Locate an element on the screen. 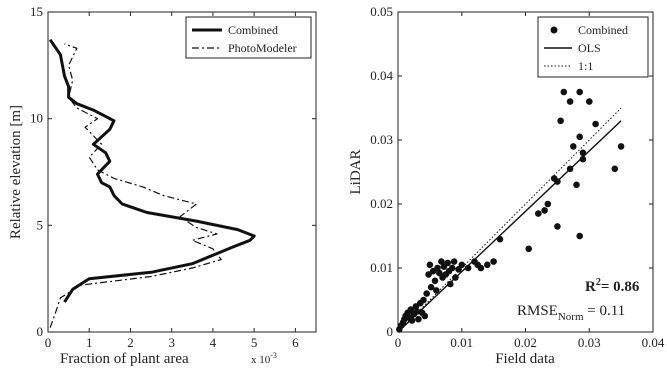 Image resolution: width=667 pixels, height=375 pixels. right-legend-swatch-combined is located at coordinates (554, 30).